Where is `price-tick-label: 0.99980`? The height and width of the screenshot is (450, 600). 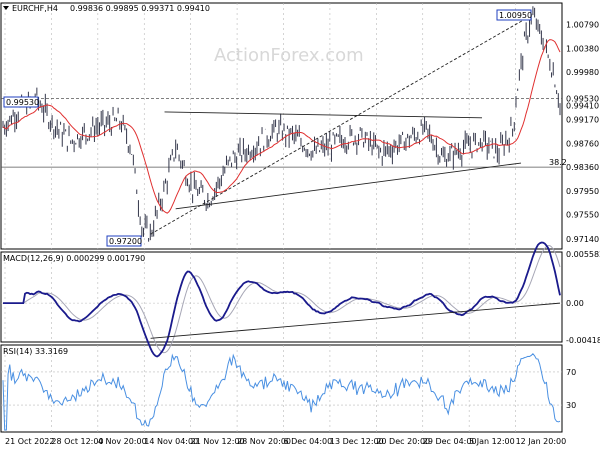
price-tick-label: 0.99980 is located at coordinates (582, 72).